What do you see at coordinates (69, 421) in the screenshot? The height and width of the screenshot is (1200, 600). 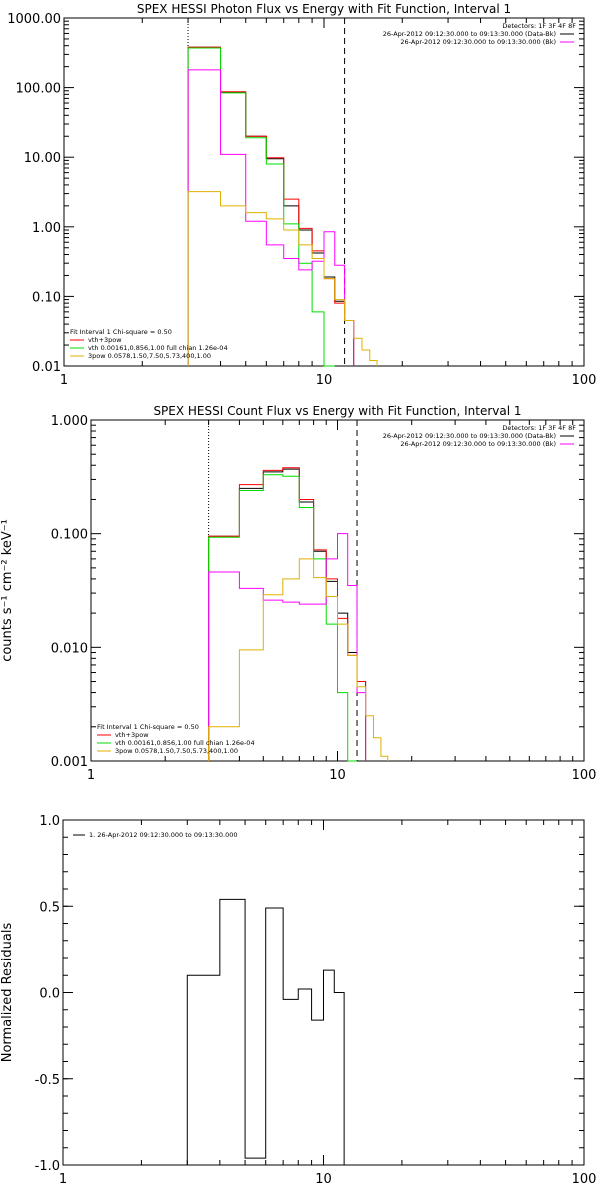 I see `y-tick-label: 1.000` at bounding box center [69, 421].